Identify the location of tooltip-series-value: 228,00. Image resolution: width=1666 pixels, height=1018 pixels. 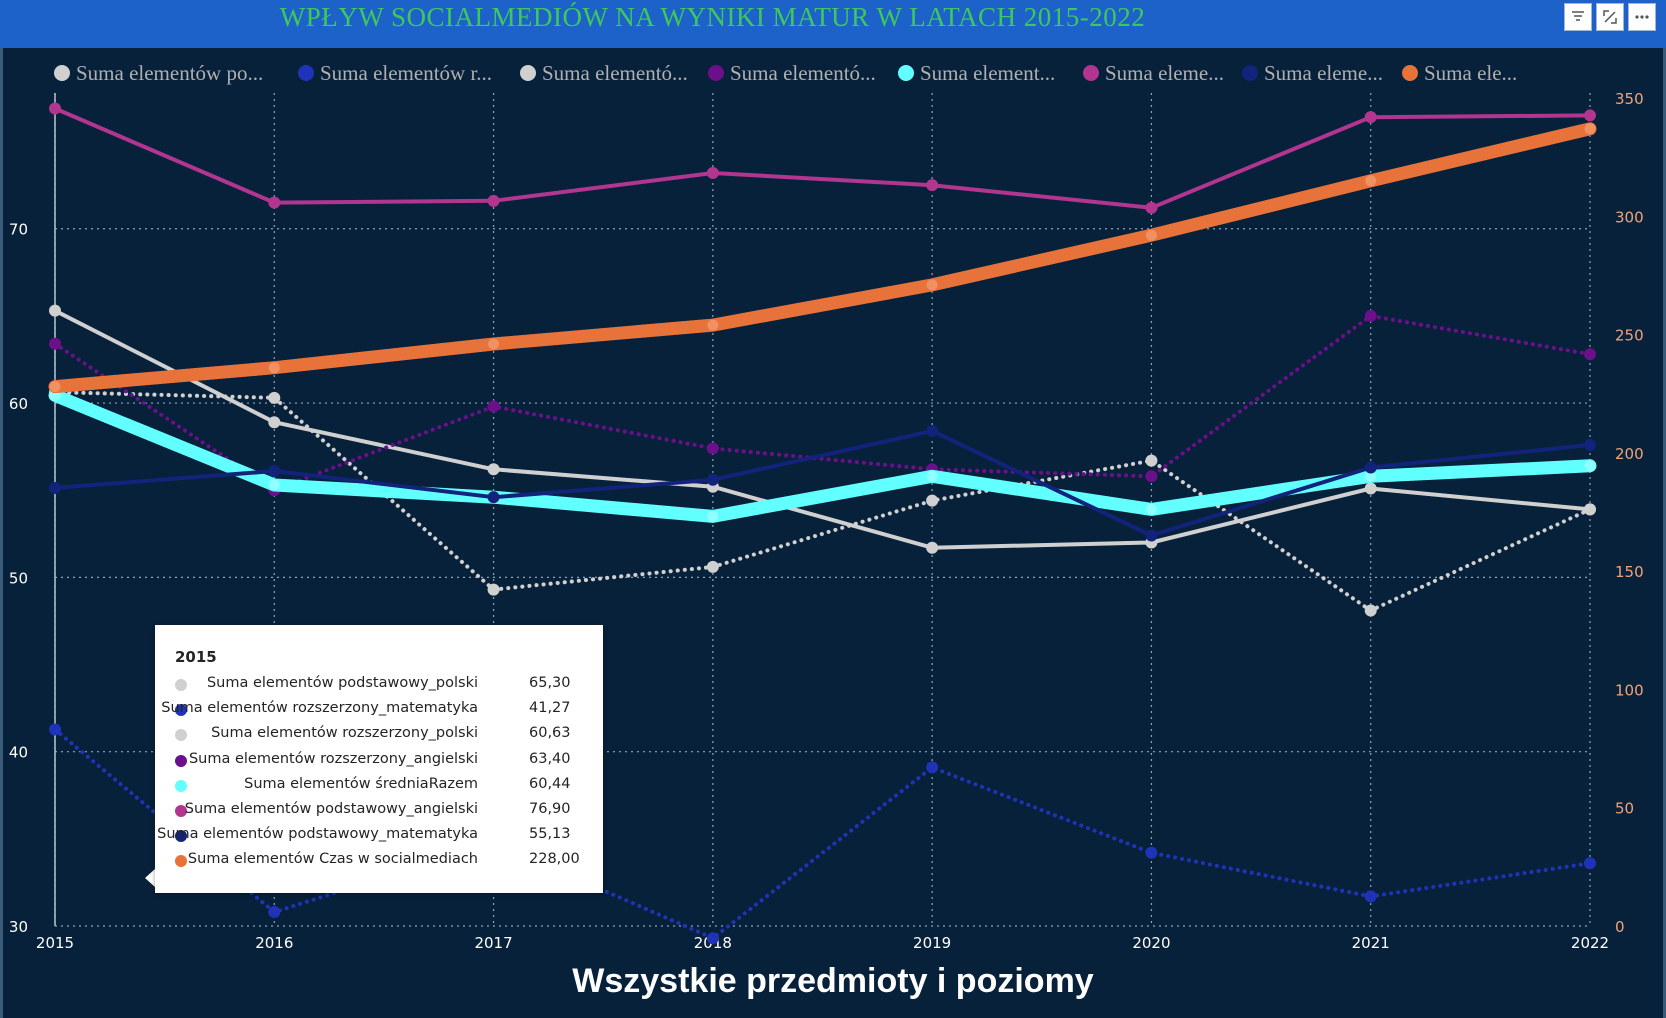
(554, 859).